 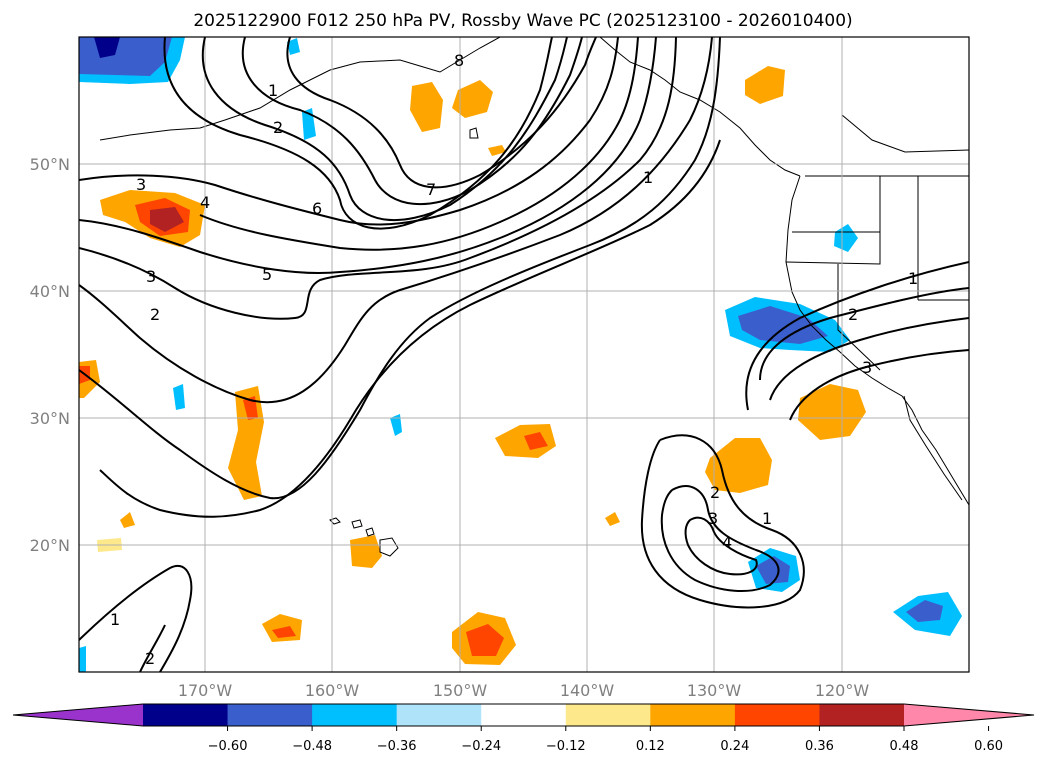 I want to click on colorbar-tick-label: 0.24, so click(x=734, y=746).